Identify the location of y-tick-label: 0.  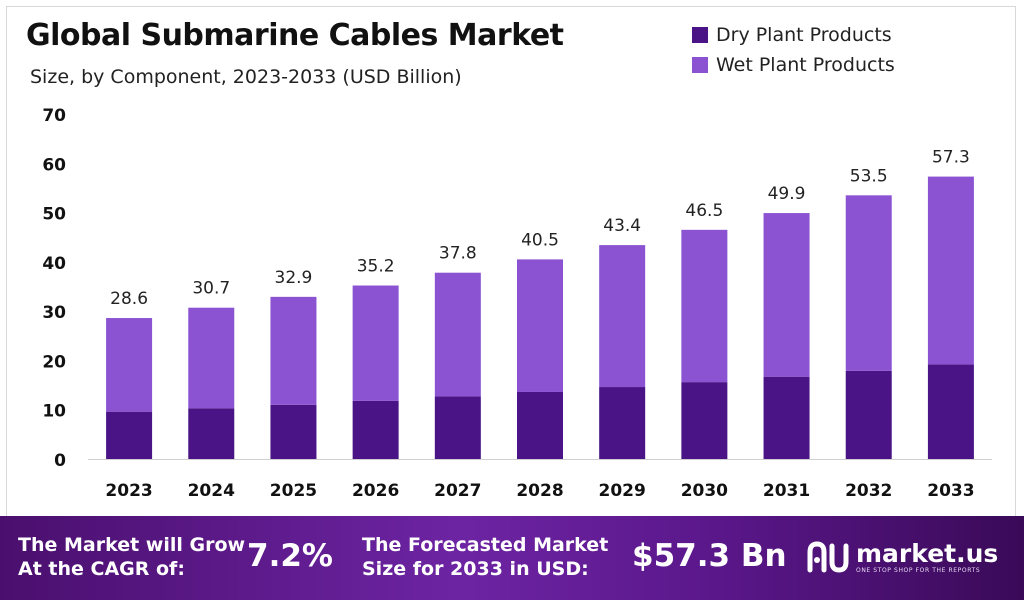
(60, 461).